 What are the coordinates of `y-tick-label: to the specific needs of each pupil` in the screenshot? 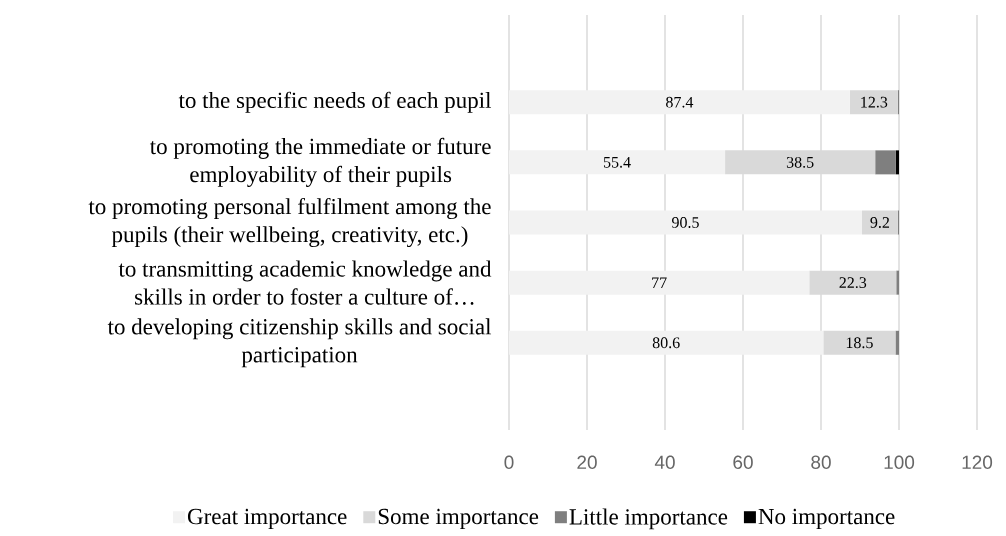 It's located at (335, 102).